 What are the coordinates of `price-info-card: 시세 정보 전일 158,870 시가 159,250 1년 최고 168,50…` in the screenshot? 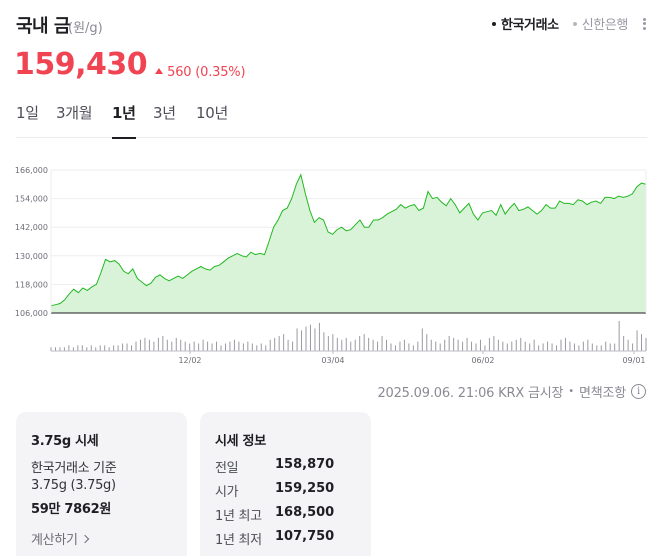 It's located at (285, 484).